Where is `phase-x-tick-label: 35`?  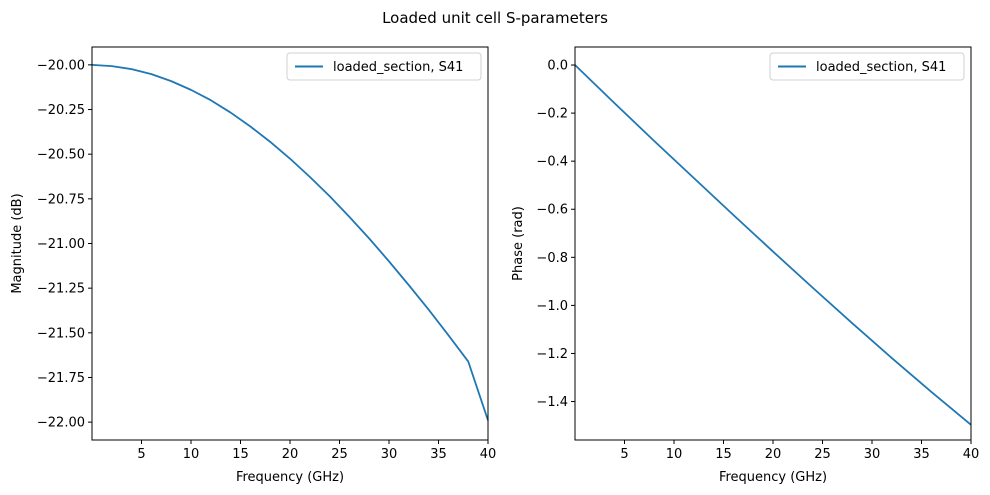 phase-x-tick-label: 35 is located at coordinates (921, 454).